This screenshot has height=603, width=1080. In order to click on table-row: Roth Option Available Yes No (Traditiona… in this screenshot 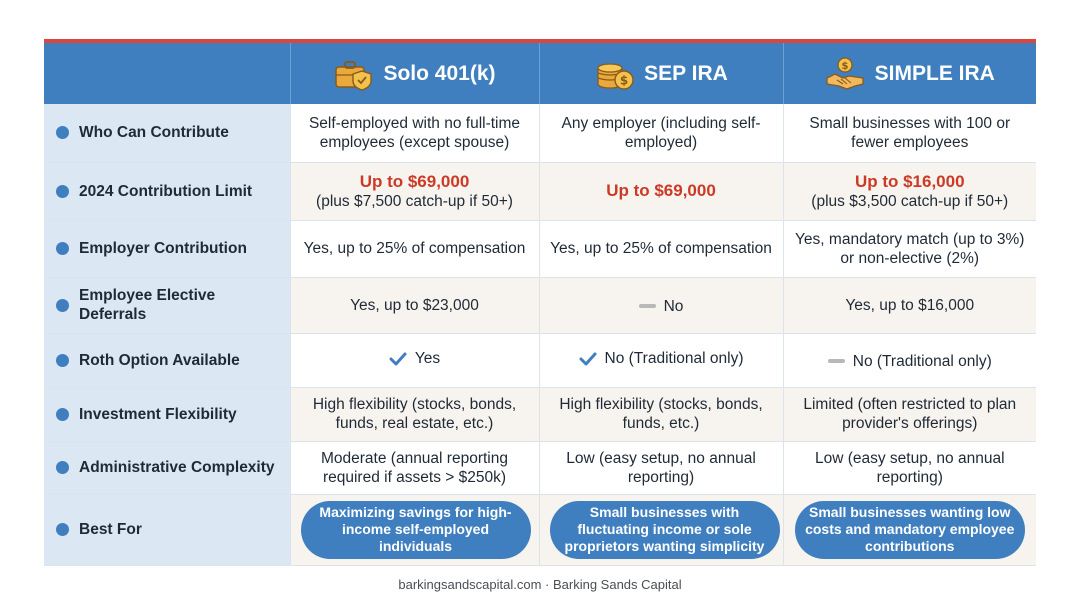, I will do `click(540, 360)`.